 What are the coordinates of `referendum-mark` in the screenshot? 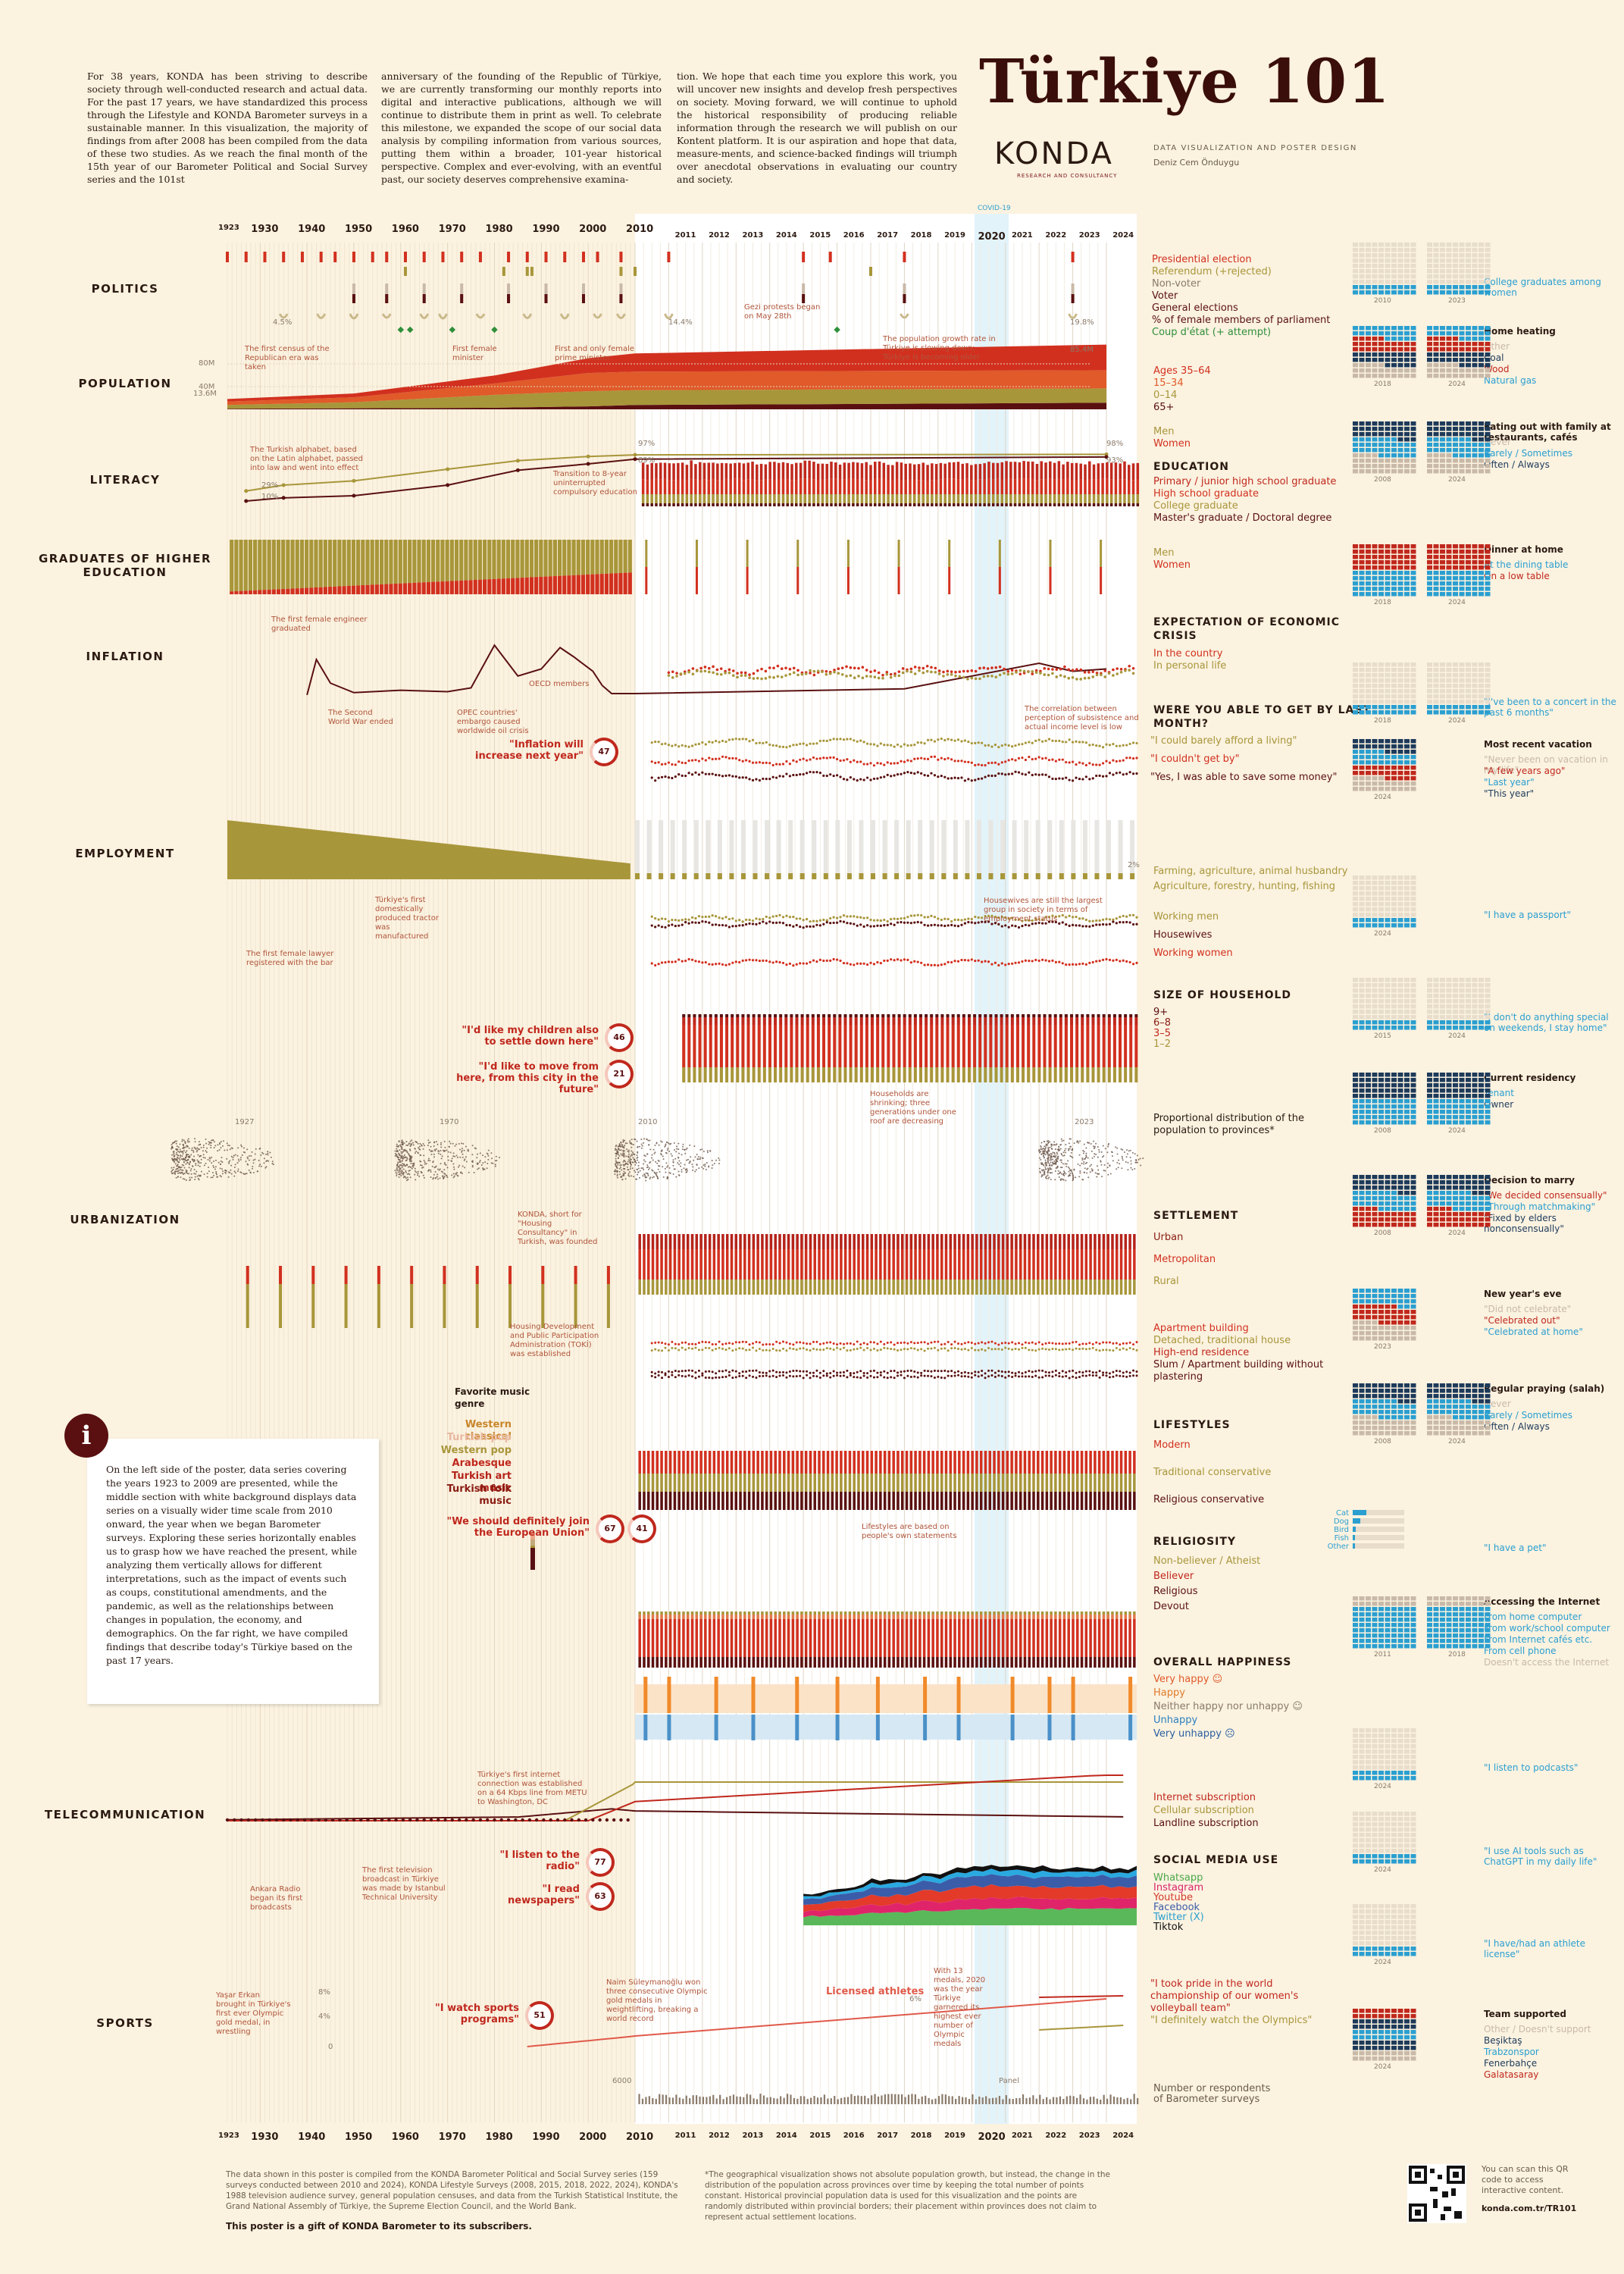 It's located at (621, 271).